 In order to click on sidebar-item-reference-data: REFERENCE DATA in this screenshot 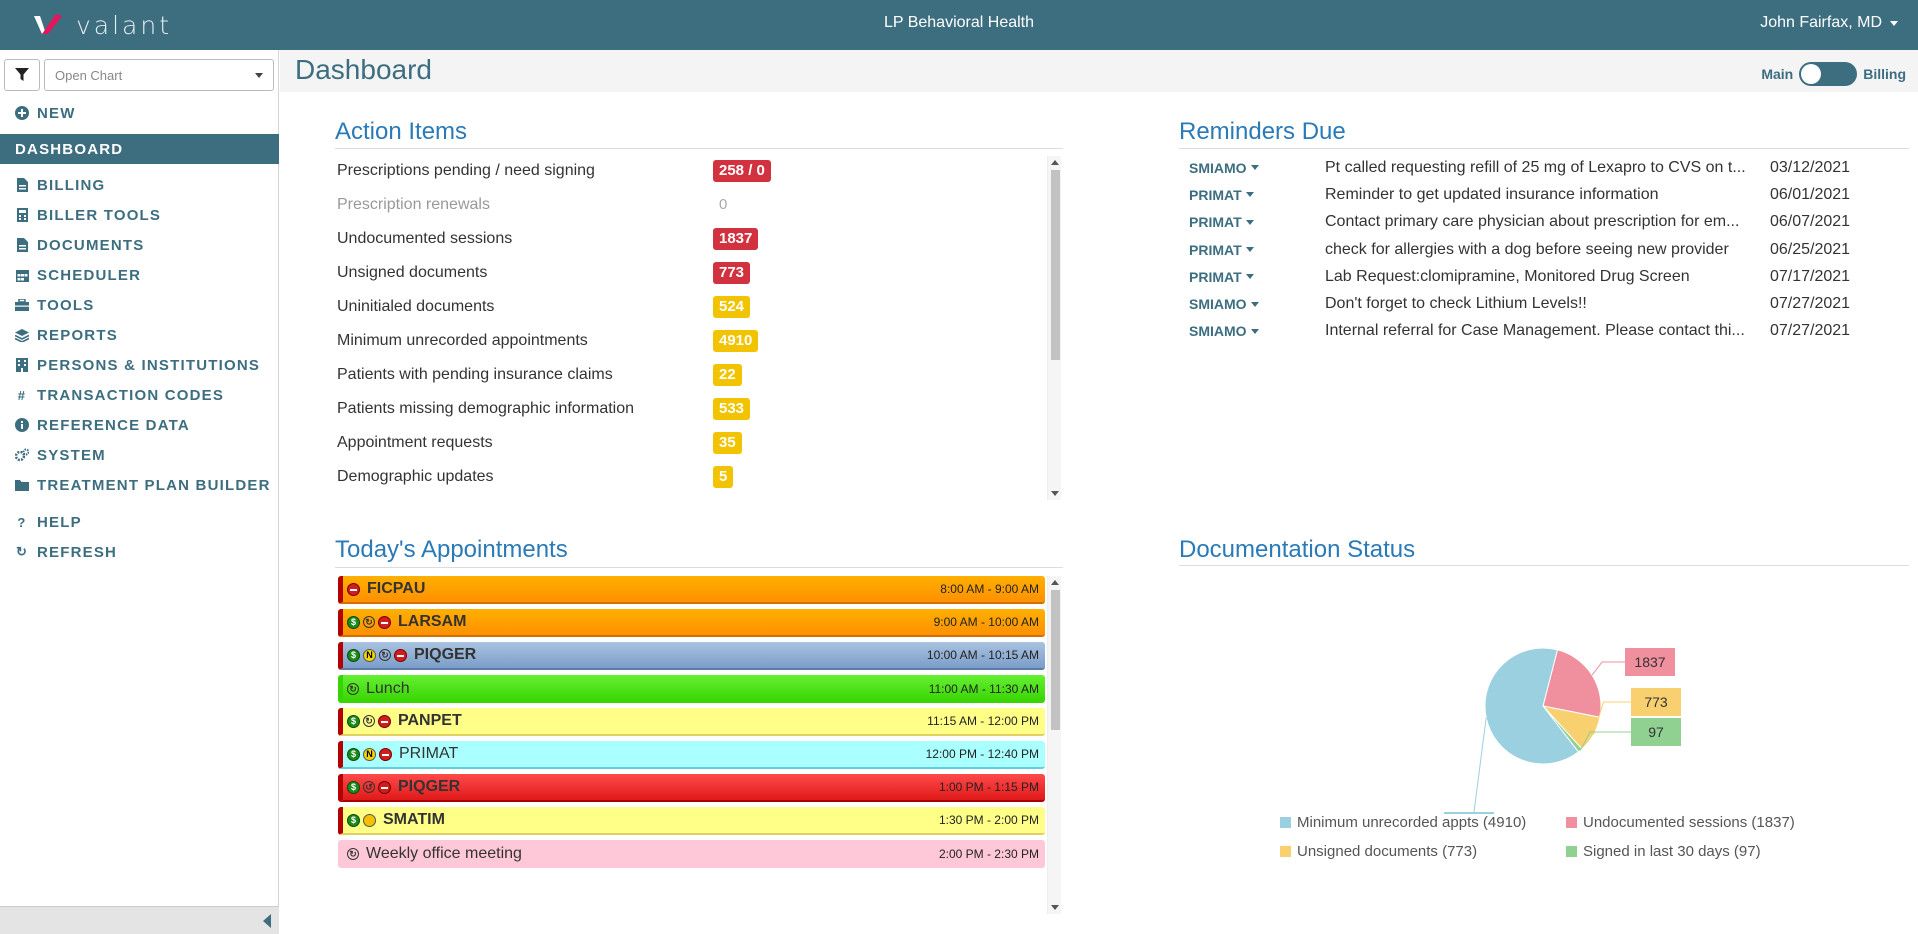, I will do `click(139, 425)`.